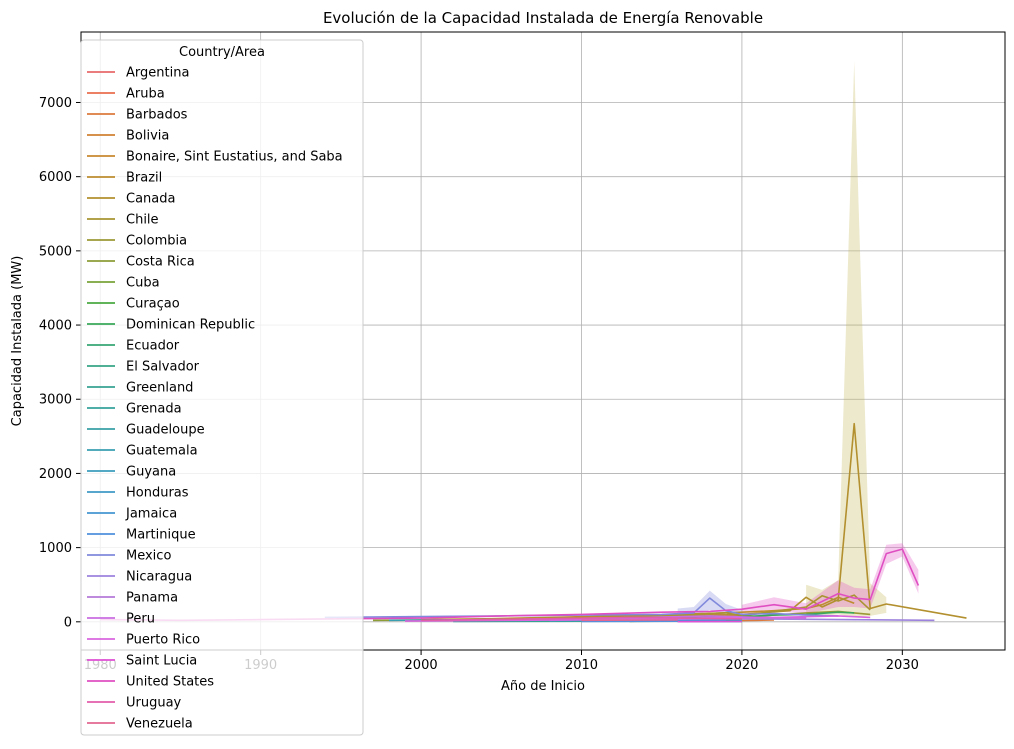 Image resolution: width=1014 pixels, height=749 pixels. I want to click on legend-label: Cuba, so click(143, 283).